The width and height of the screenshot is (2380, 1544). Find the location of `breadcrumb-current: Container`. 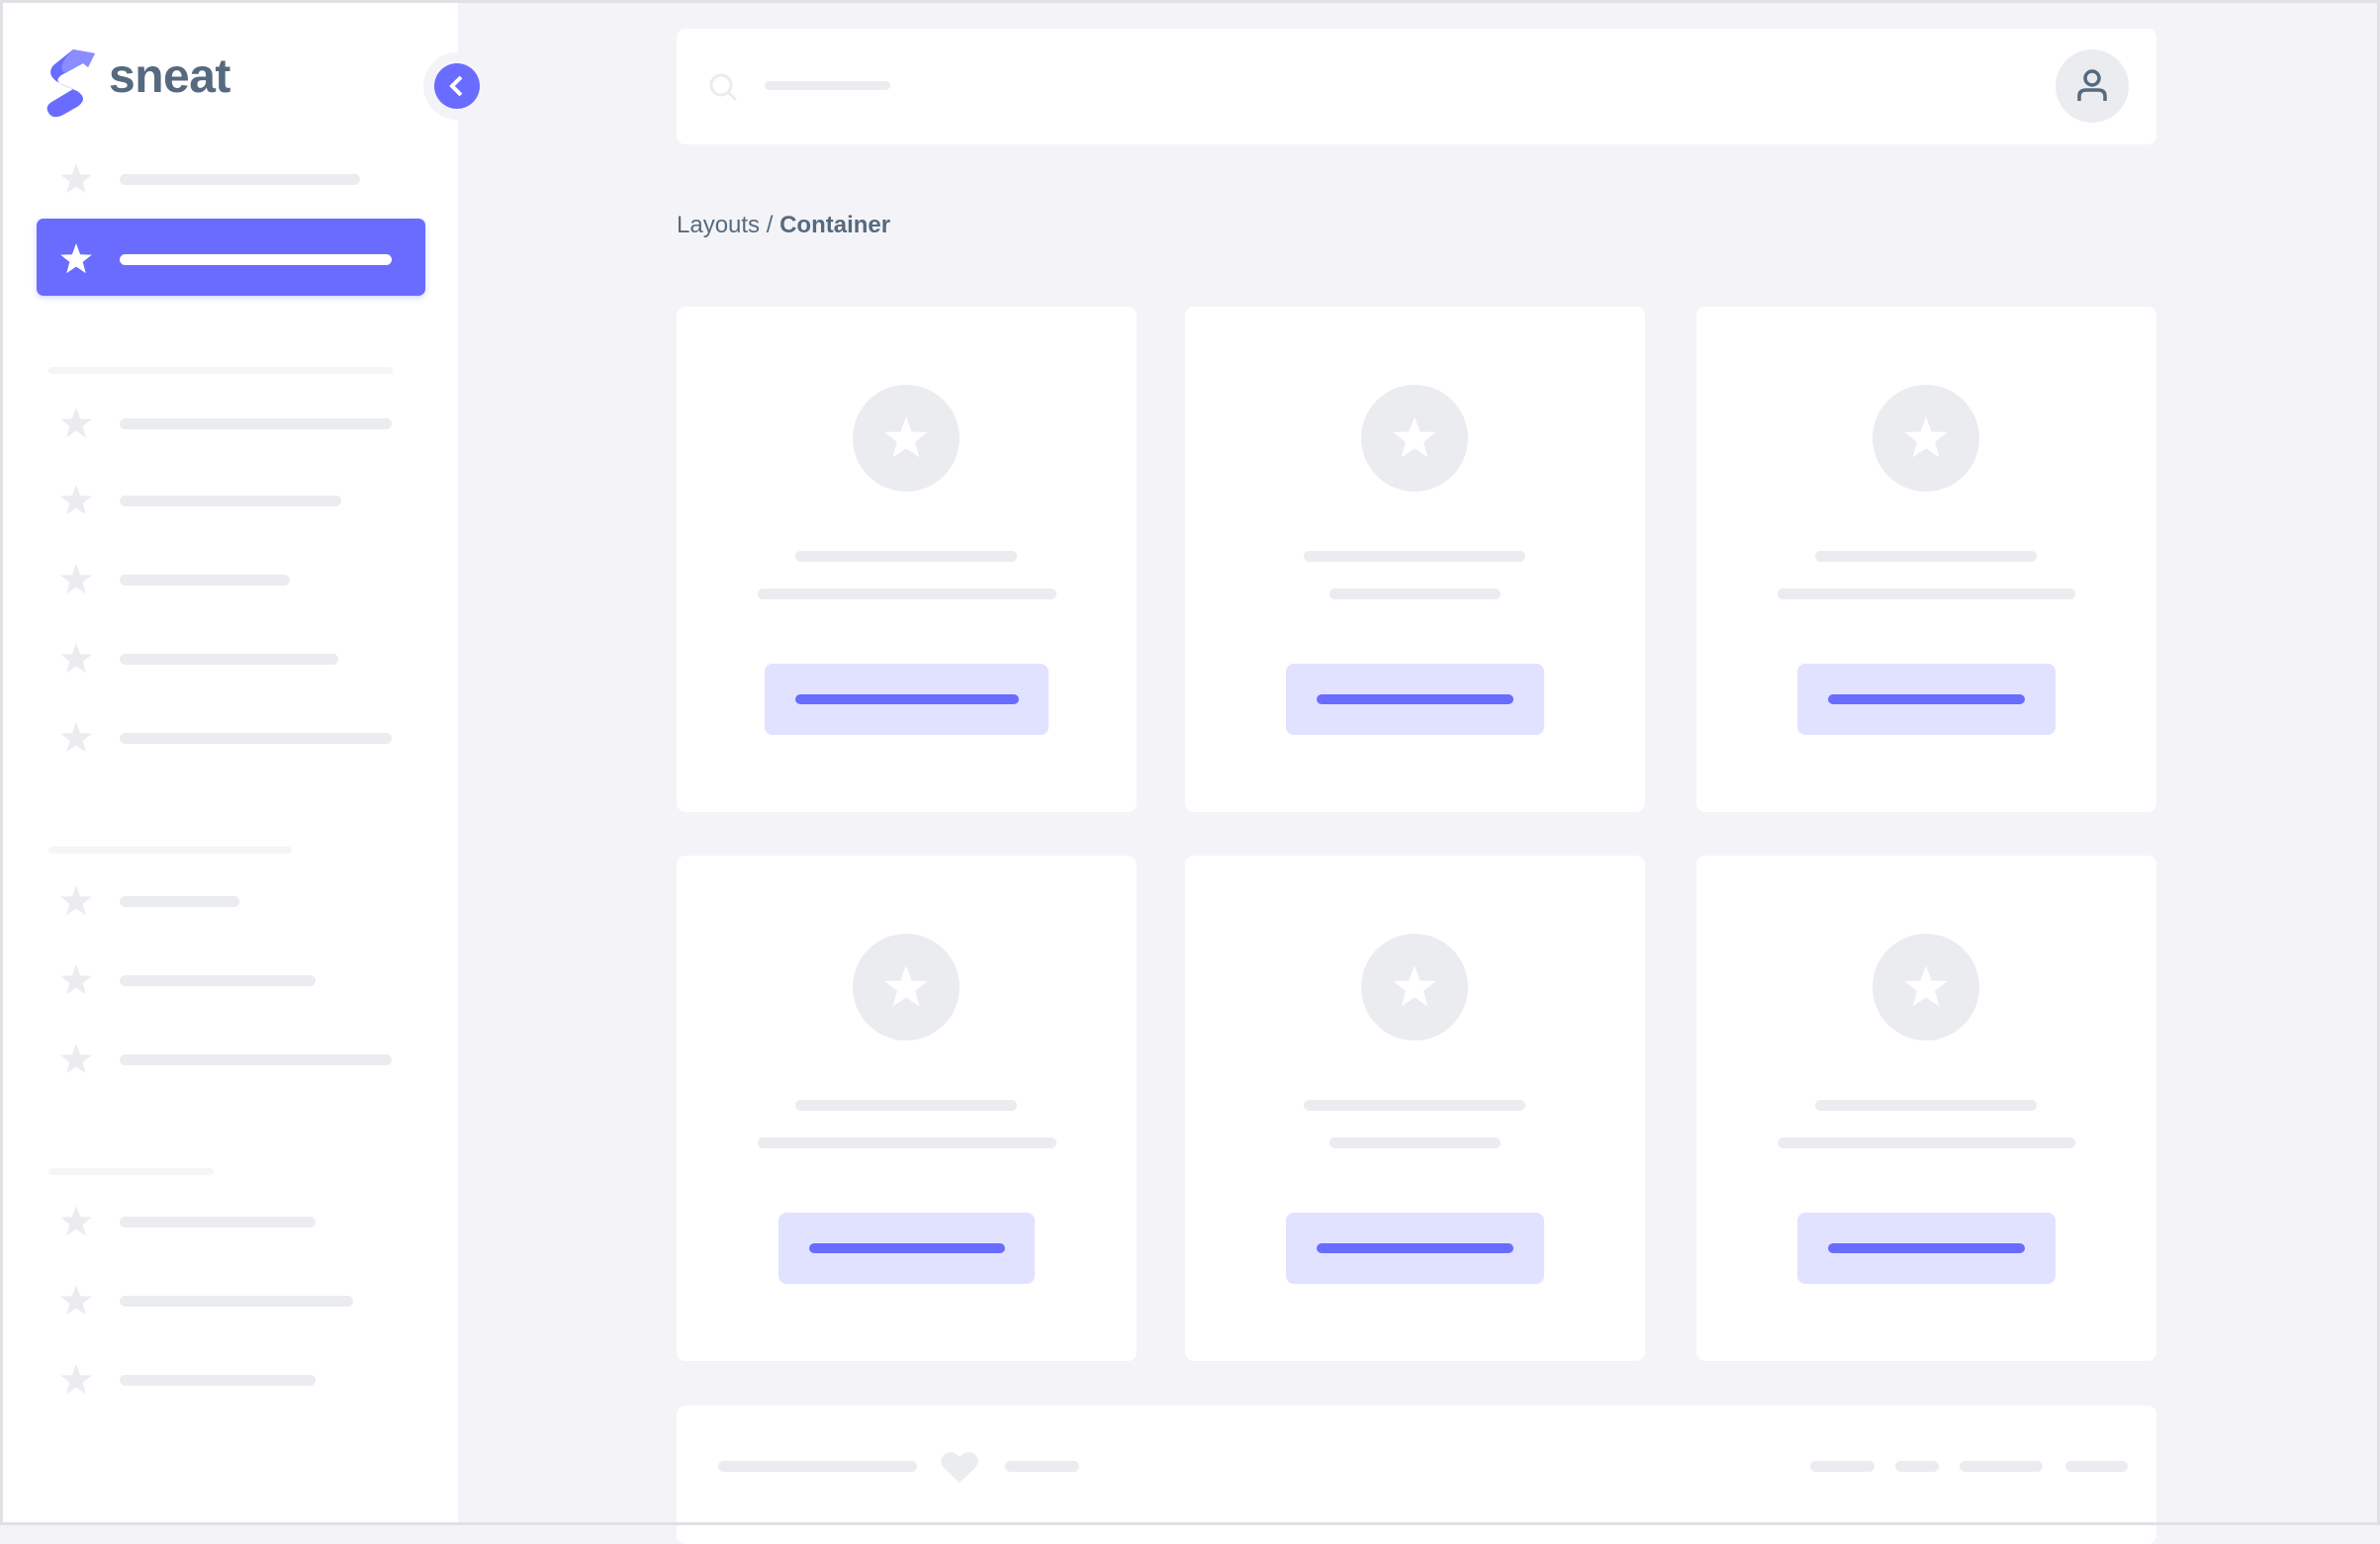

breadcrumb-current: Container is located at coordinates (835, 225).